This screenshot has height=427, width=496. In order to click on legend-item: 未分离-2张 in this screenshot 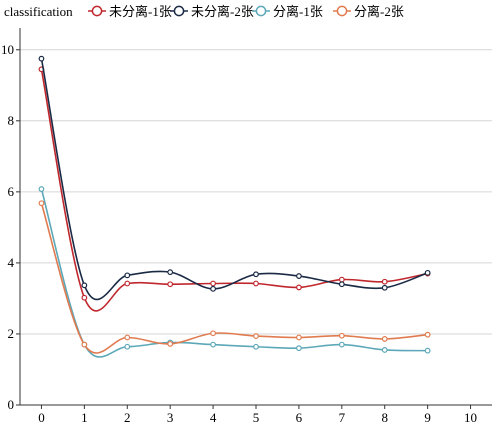, I will do `click(212, 11)`.